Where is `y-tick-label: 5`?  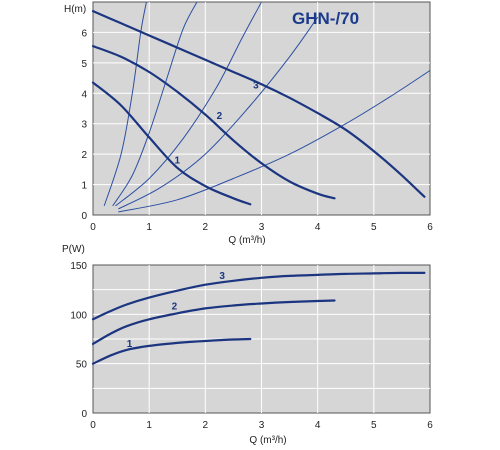 y-tick-label: 5 is located at coordinates (84, 64).